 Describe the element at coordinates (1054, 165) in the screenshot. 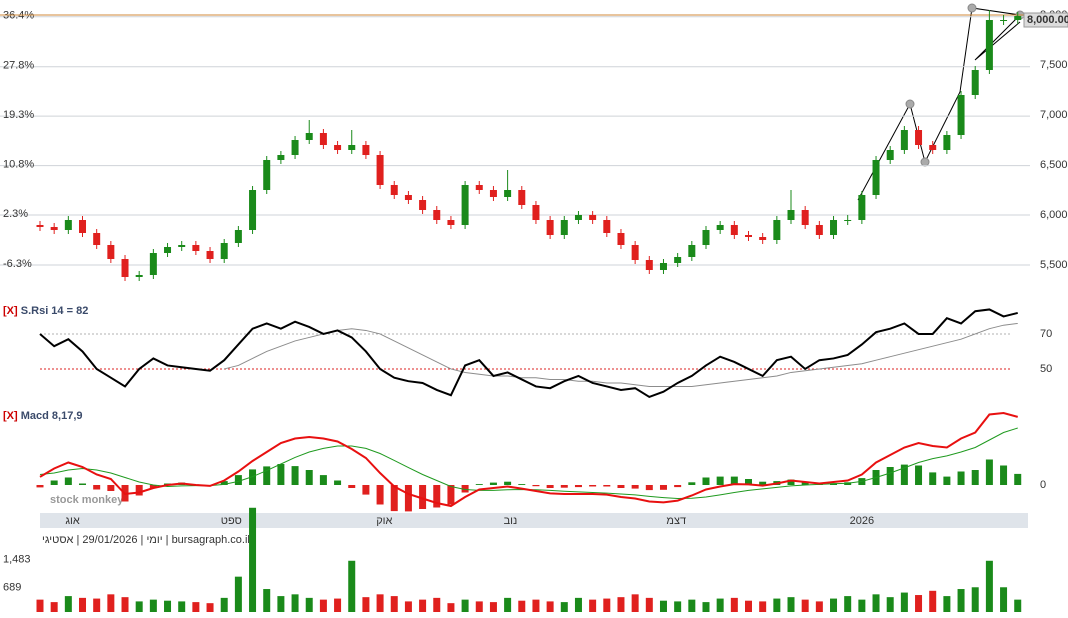

I see `y-tick-label: 6,500` at that location.